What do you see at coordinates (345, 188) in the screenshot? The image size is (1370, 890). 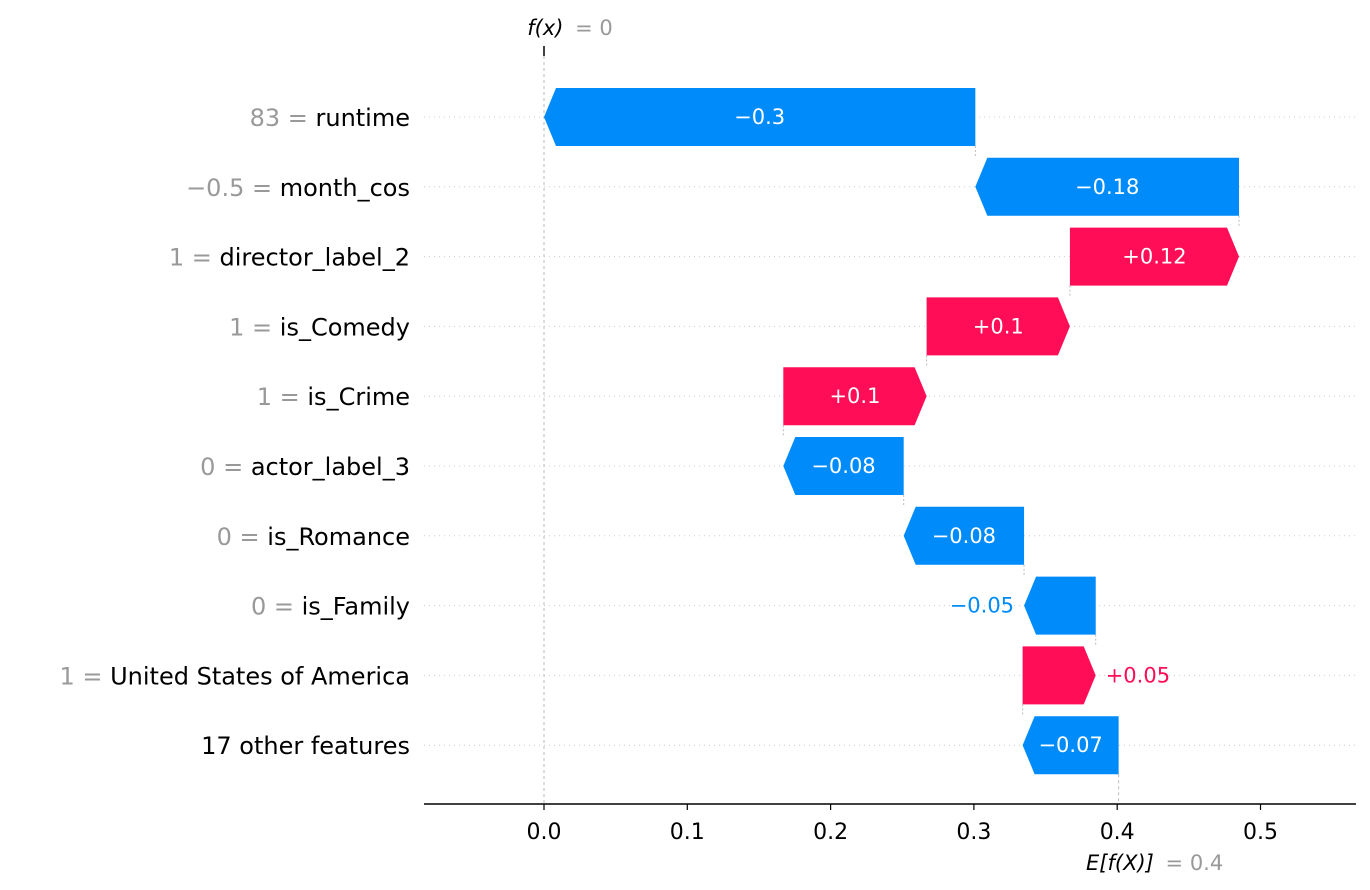 I see `feature-name: month_cos` at bounding box center [345, 188].